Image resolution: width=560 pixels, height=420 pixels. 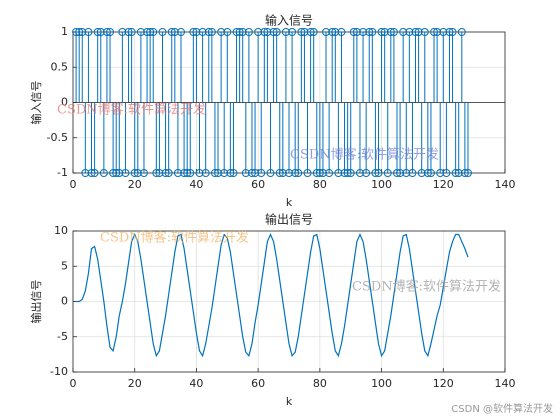 What do you see at coordinates (59, 371) in the screenshot?
I see `y-tick-label: -10` at bounding box center [59, 371].